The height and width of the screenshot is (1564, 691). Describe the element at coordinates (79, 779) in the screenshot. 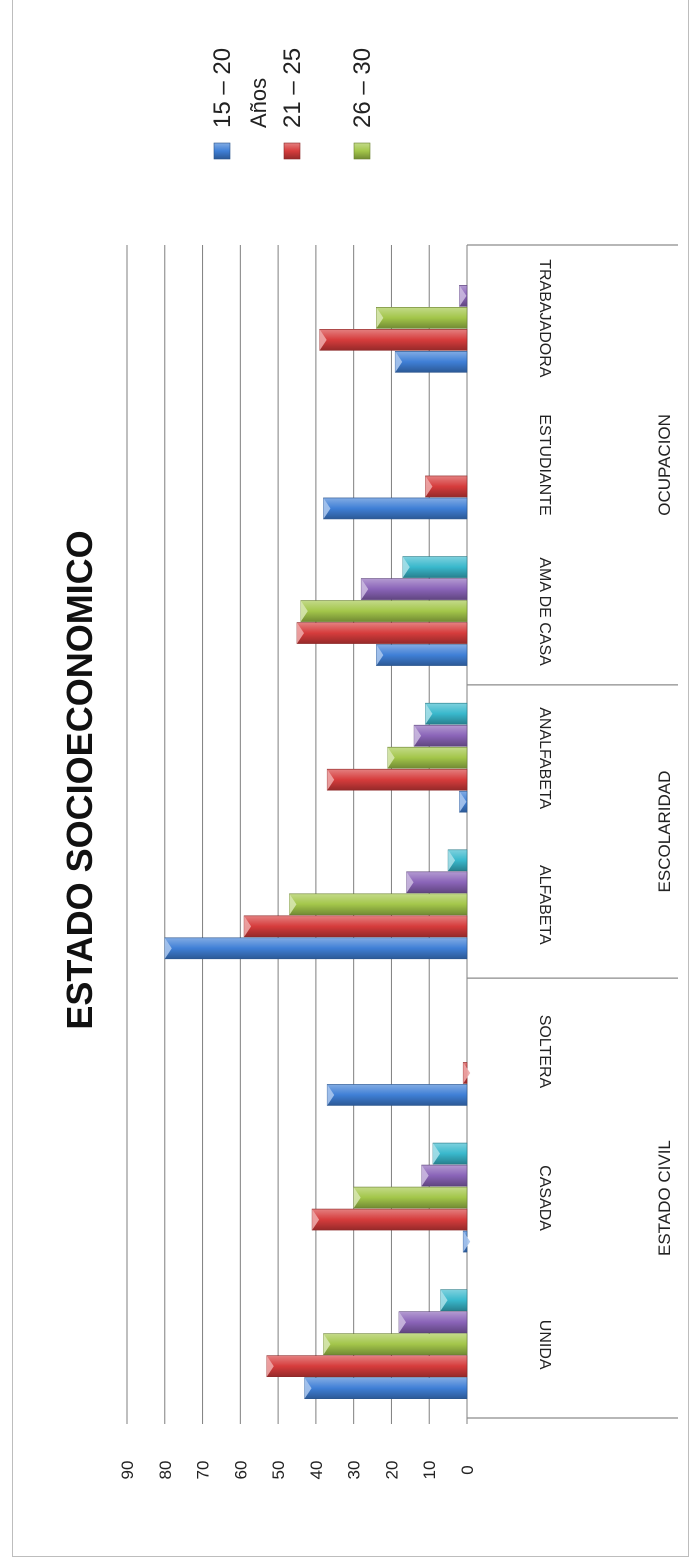

I see `chart-title: ESTADO SOCIOECONOMICO` at that location.